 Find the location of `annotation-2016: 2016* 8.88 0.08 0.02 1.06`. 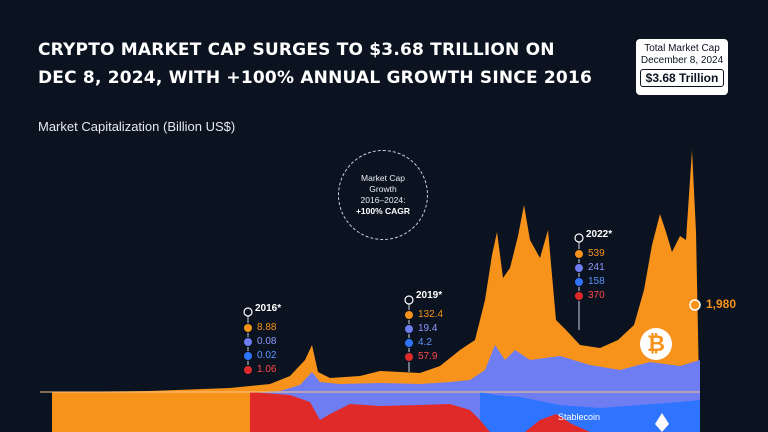

annotation-2016: 2016* 8.88 0.08 0.02 1.06 is located at coordinates (262, 339).